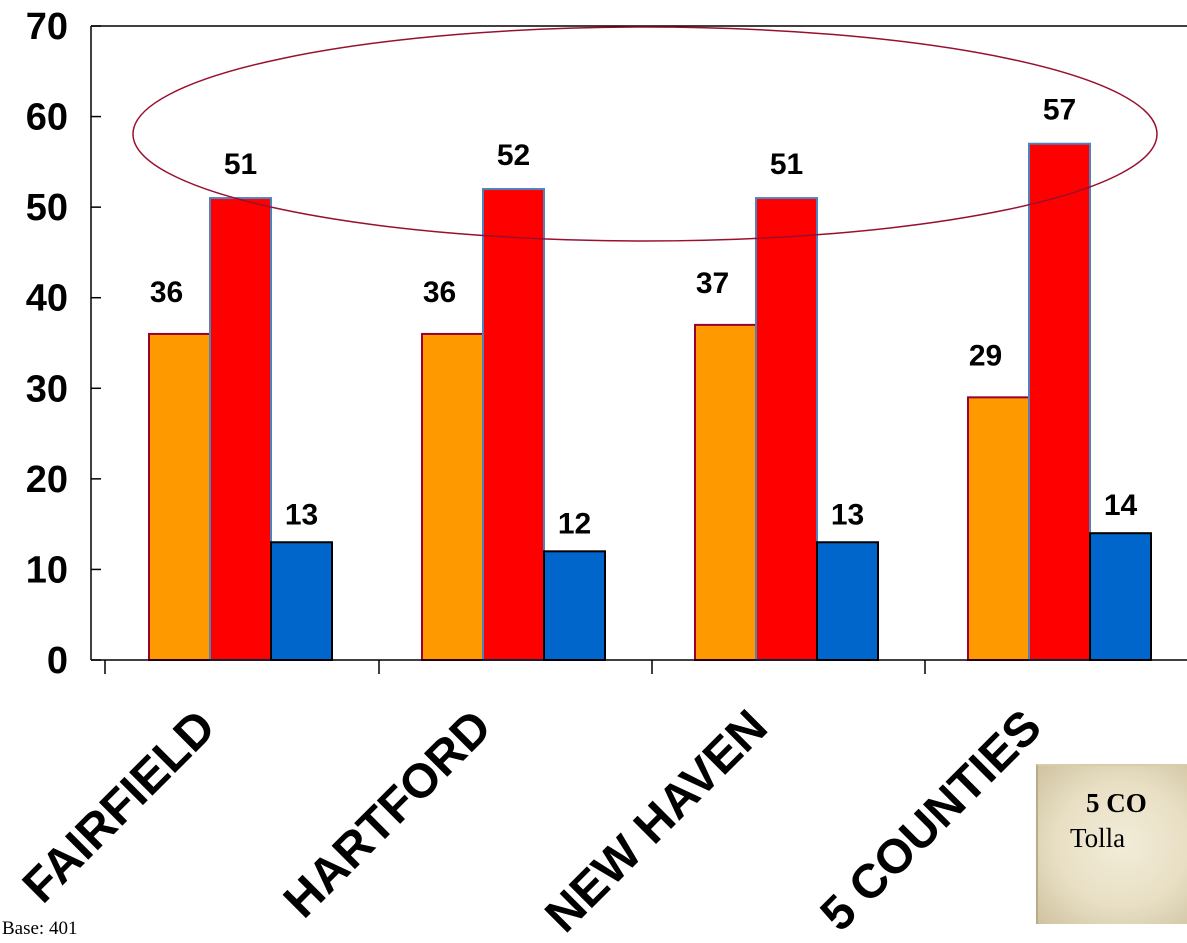 The image size is (1187, 943). I want to click on category-label: FAIRFIELD, so click(119, 806).